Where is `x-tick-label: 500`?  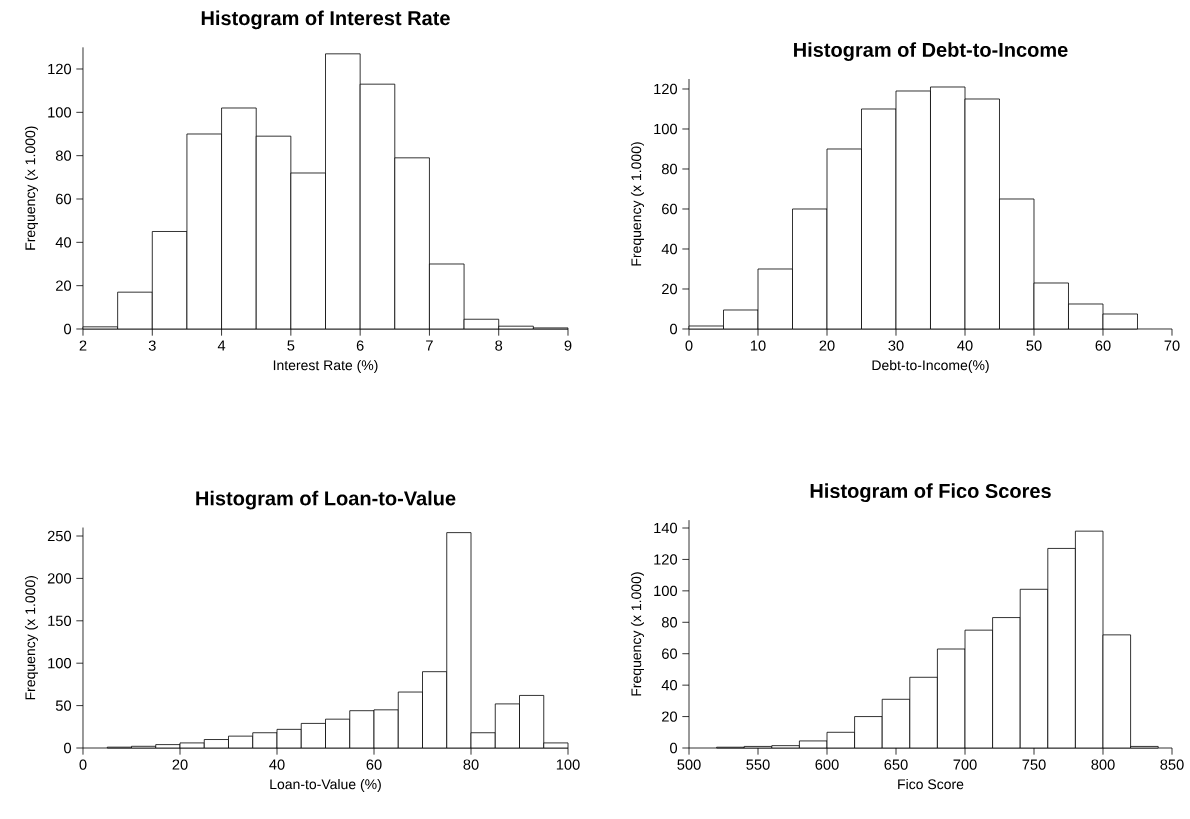 x-tick-label: 500 is located at coordinates (689, 764).